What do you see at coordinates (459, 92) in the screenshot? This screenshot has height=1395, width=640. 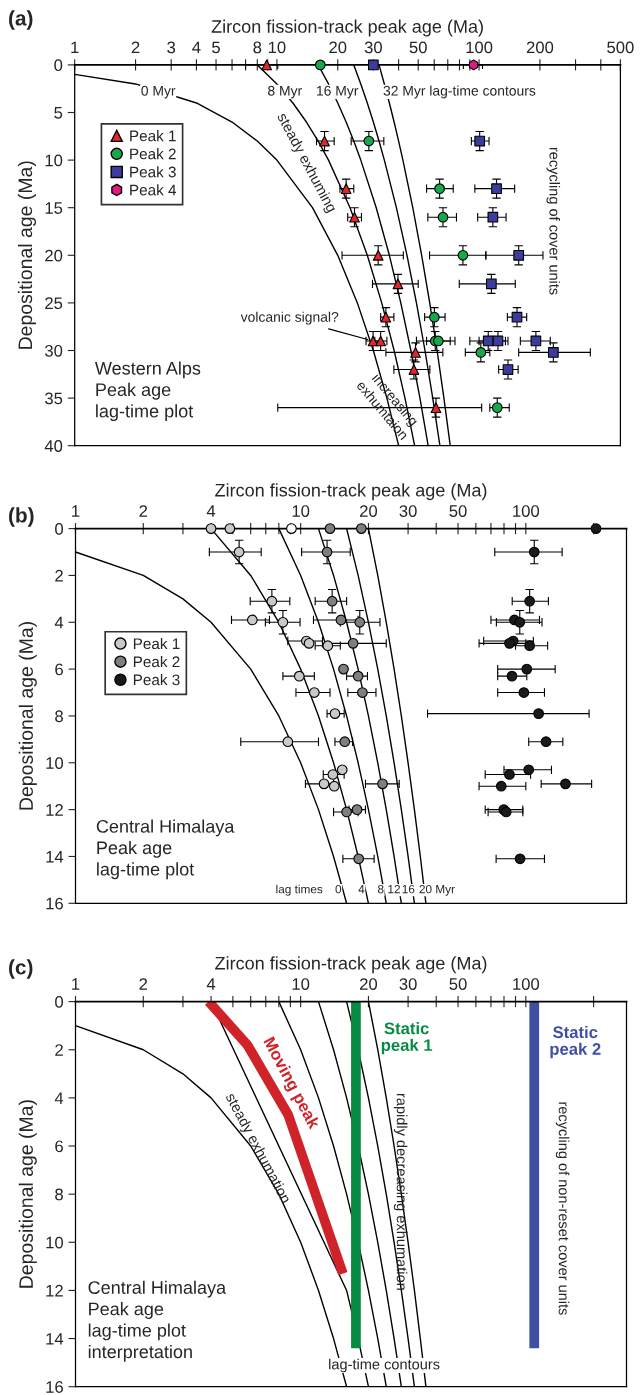 I see `annotation: 32 Myr lag-time contours` at bounding box center [459, 92].